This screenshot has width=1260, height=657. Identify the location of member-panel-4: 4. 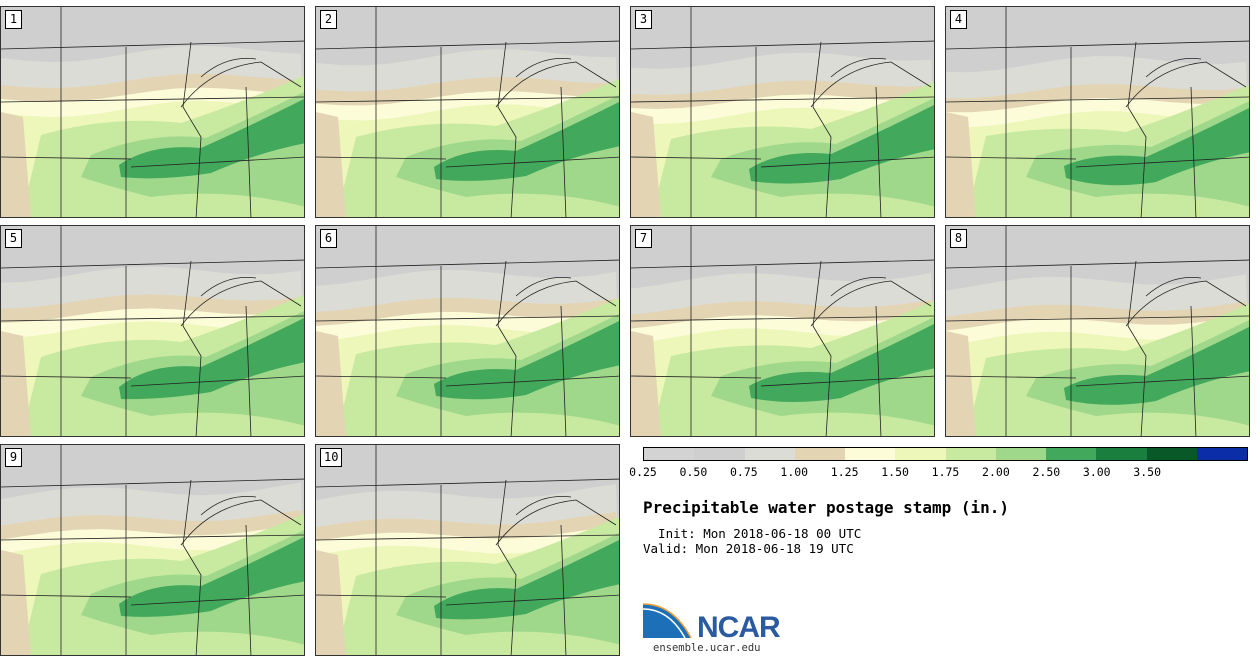
(1097, 112).